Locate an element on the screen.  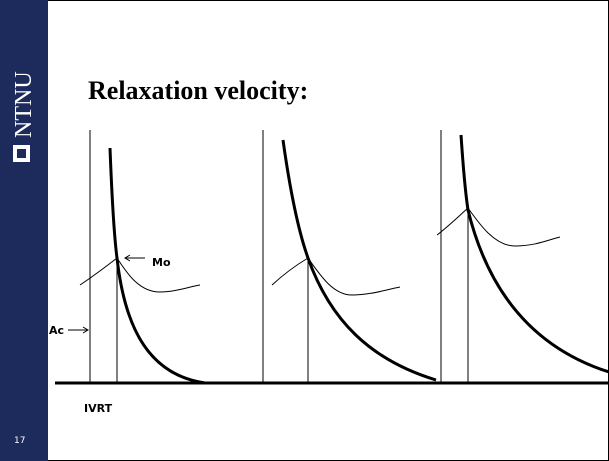
ac-label: Ac is located at coordinates (56, 330).